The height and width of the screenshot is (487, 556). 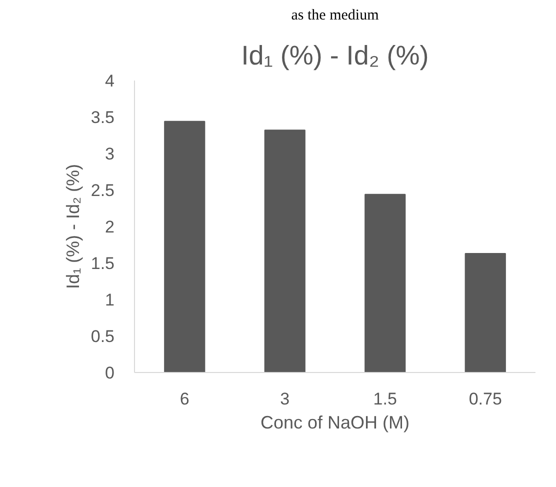 What do you see at coordinates (102, 117) in the screenshot?
I see `y-tick-label: 3.5` at bounding box center [102, 117].